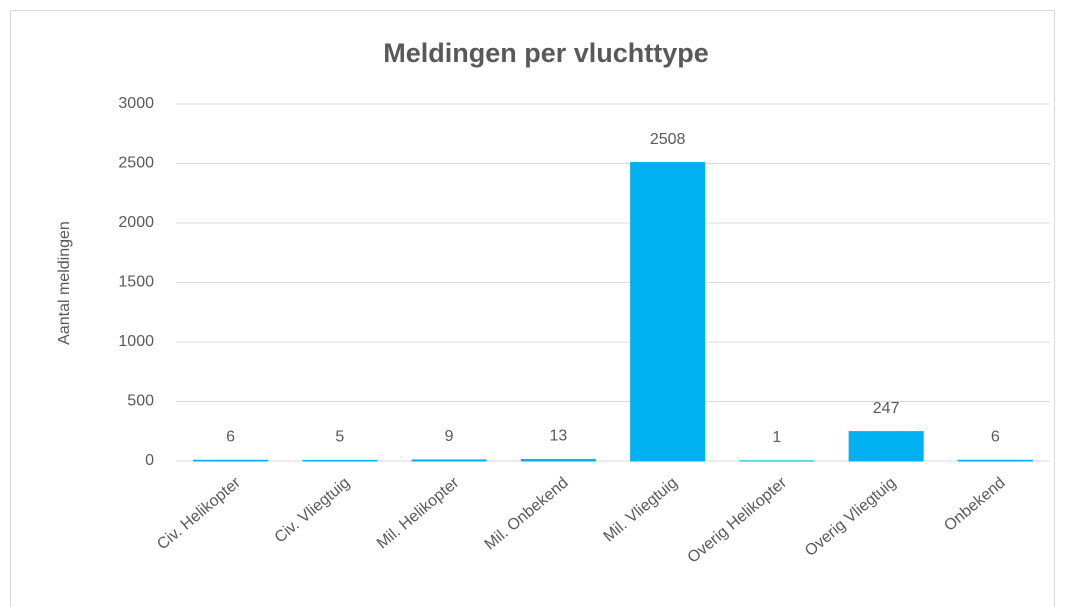  Describe the element at coordinates (64, 283) in the screenshot. I see `y-axis-label: Aantal meldingen` at that location.